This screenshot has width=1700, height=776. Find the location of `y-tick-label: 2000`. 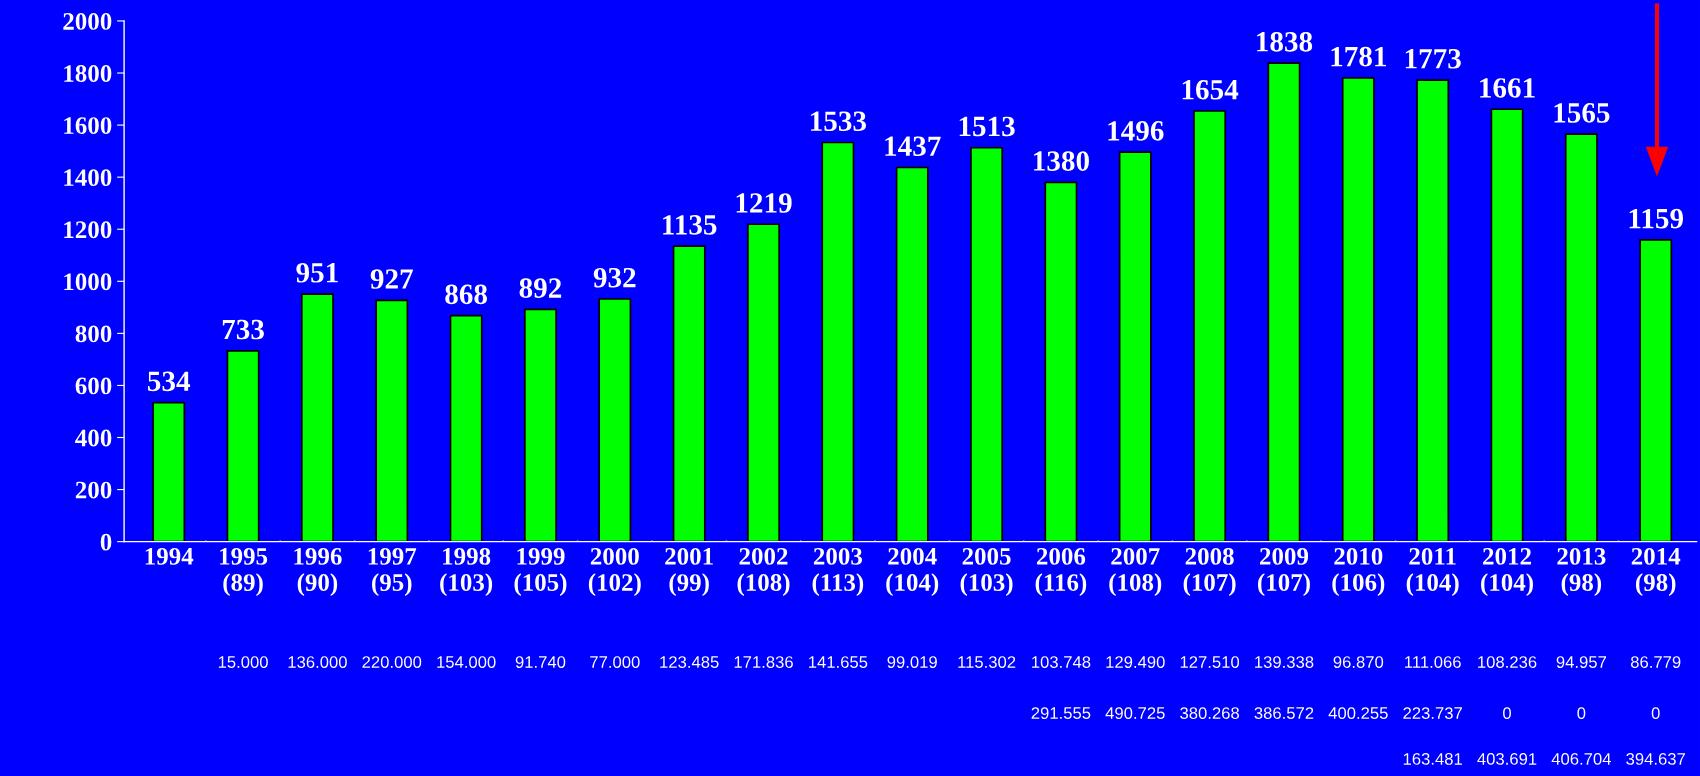

y-tick-label: 2000 is located at coordinates (87, 21).